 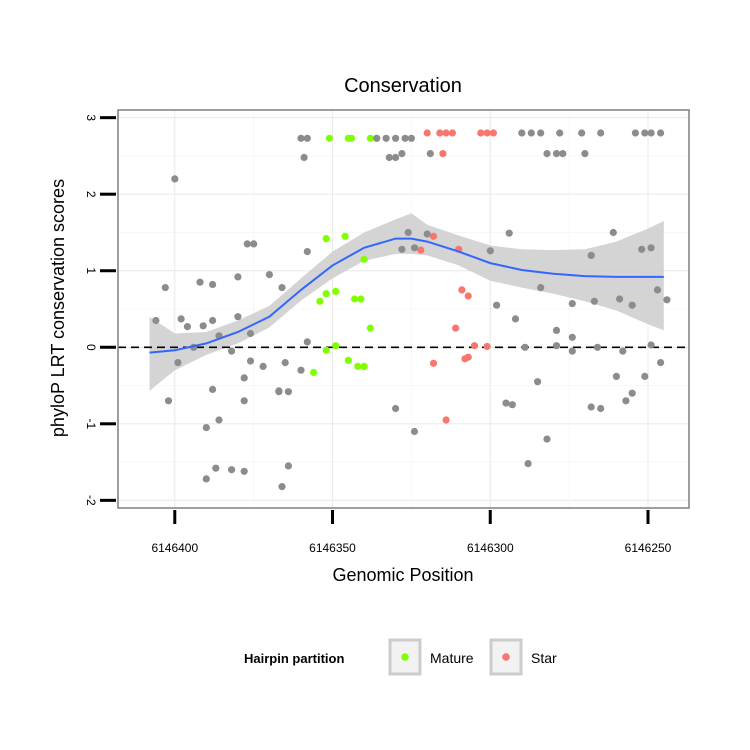 I want to click on chart-title: Conservation, so click(x=403, y=86).